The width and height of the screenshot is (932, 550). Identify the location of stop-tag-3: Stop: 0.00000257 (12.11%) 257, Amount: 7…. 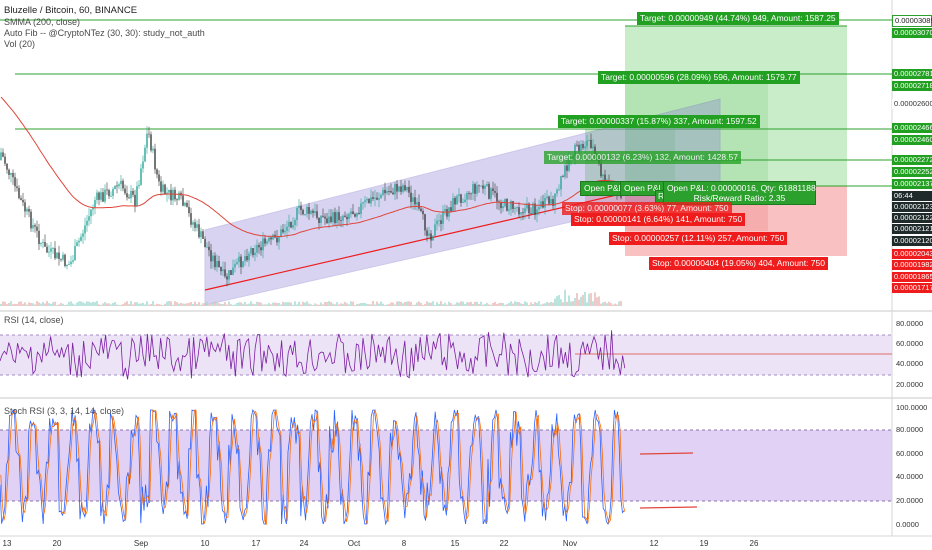
(698, 238).